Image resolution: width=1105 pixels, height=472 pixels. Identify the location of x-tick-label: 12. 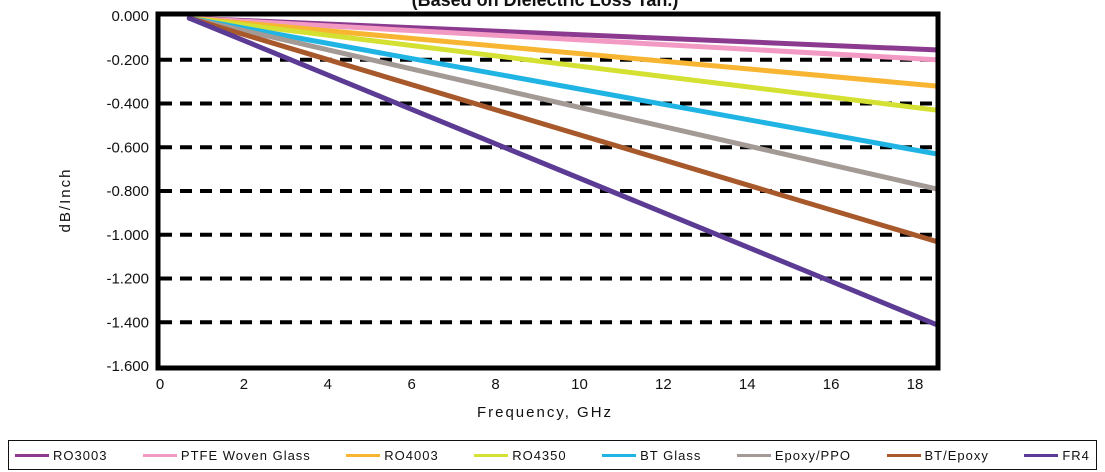
(663, 384).